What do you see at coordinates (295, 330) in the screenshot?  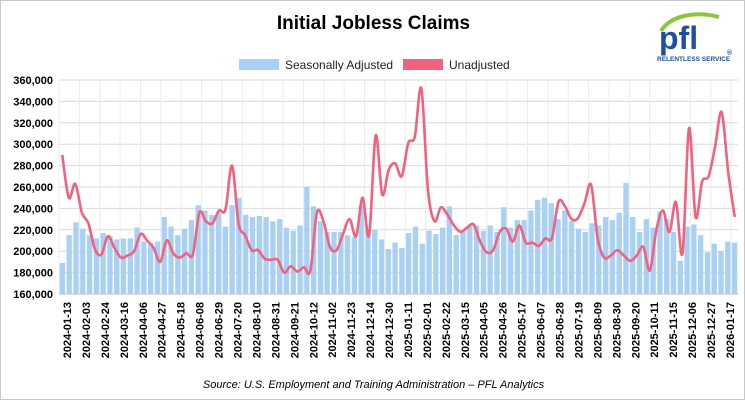 I see `x-tick-label: 2024-09-21` at bounding box center [295, 330].